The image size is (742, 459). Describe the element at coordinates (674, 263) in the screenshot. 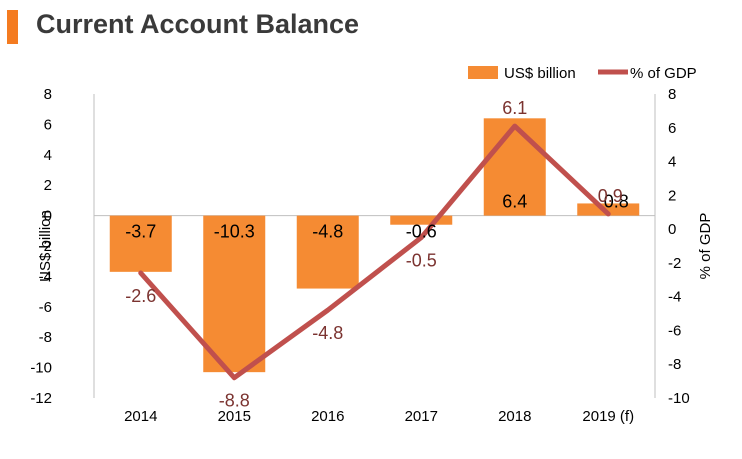

I see `y2-tick-label-right: -2` at that location.